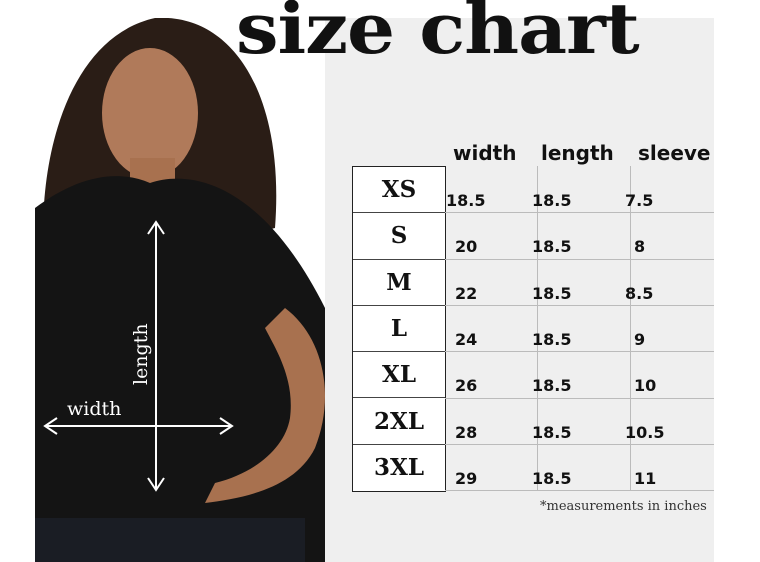 Image resolution: width=760 pixels, height=562 pixels. What do you see at coordinates (399, 468) in the screenshot?
I see `size-label-3xl: 3XL` at bounding box center [399, 468].